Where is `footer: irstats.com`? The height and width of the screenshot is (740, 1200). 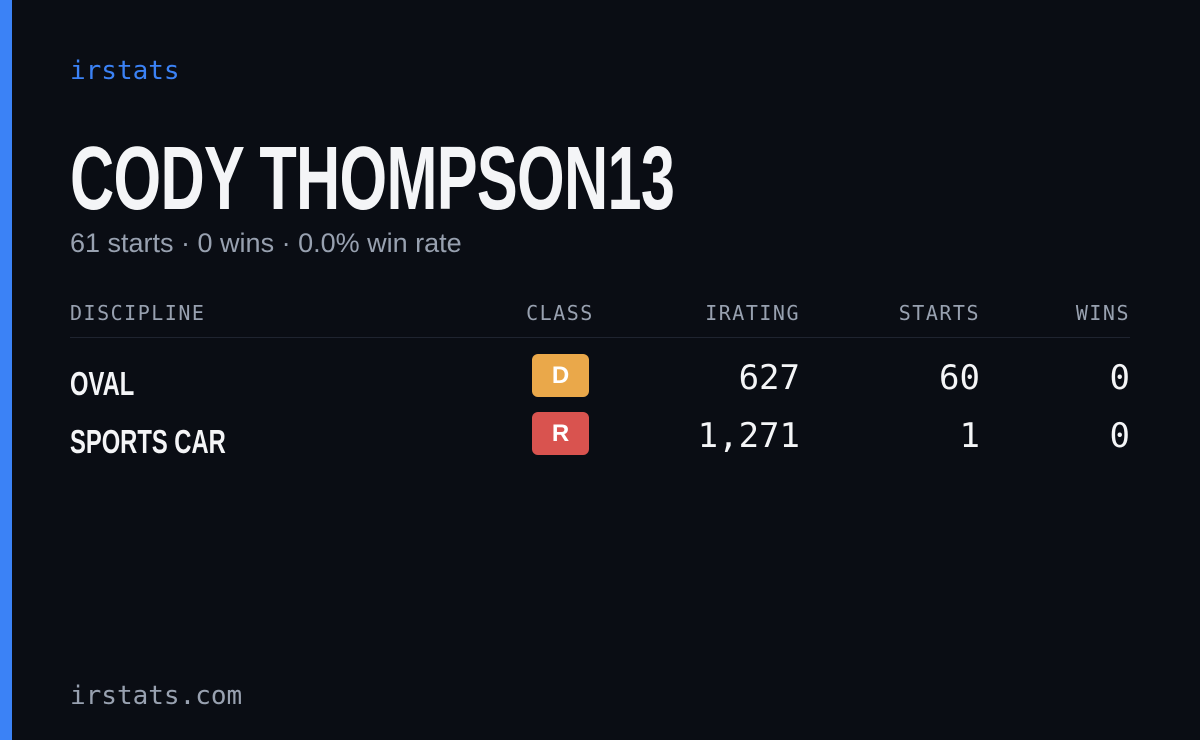 footer: irstats.com is located at coordinates (156, 696).